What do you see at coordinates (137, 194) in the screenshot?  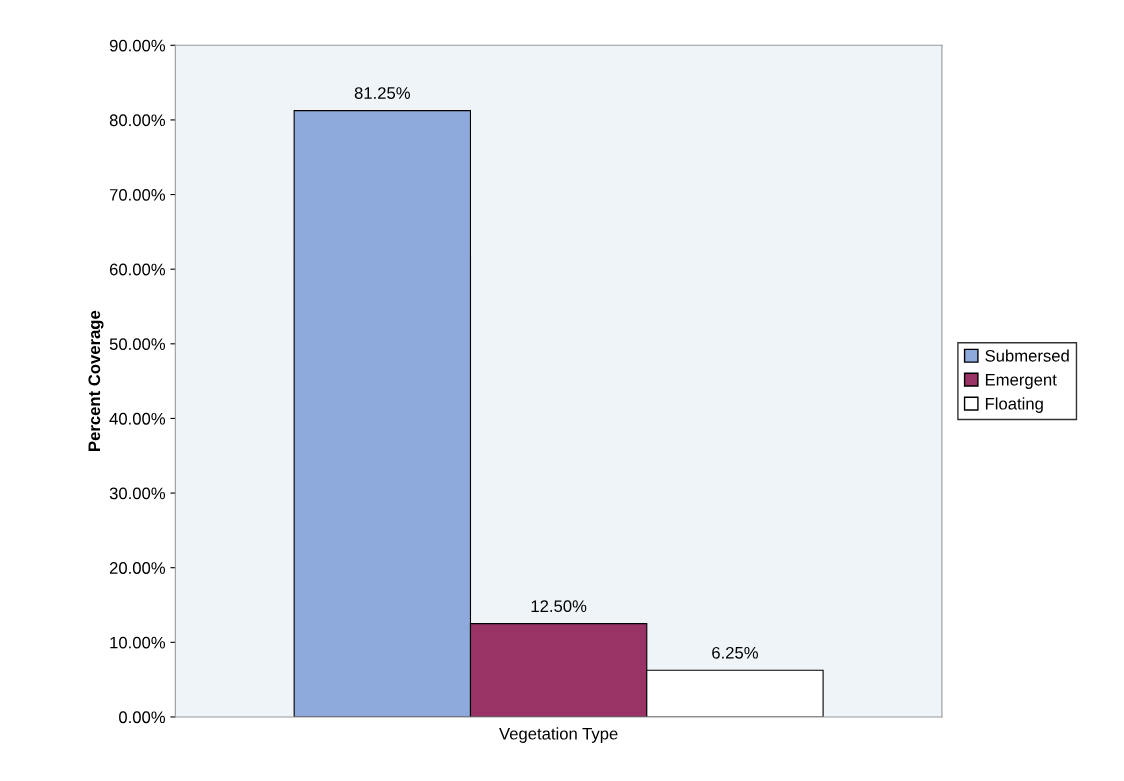 I see `y-tick-label: 70.00%` at bounding box center [137, 194].